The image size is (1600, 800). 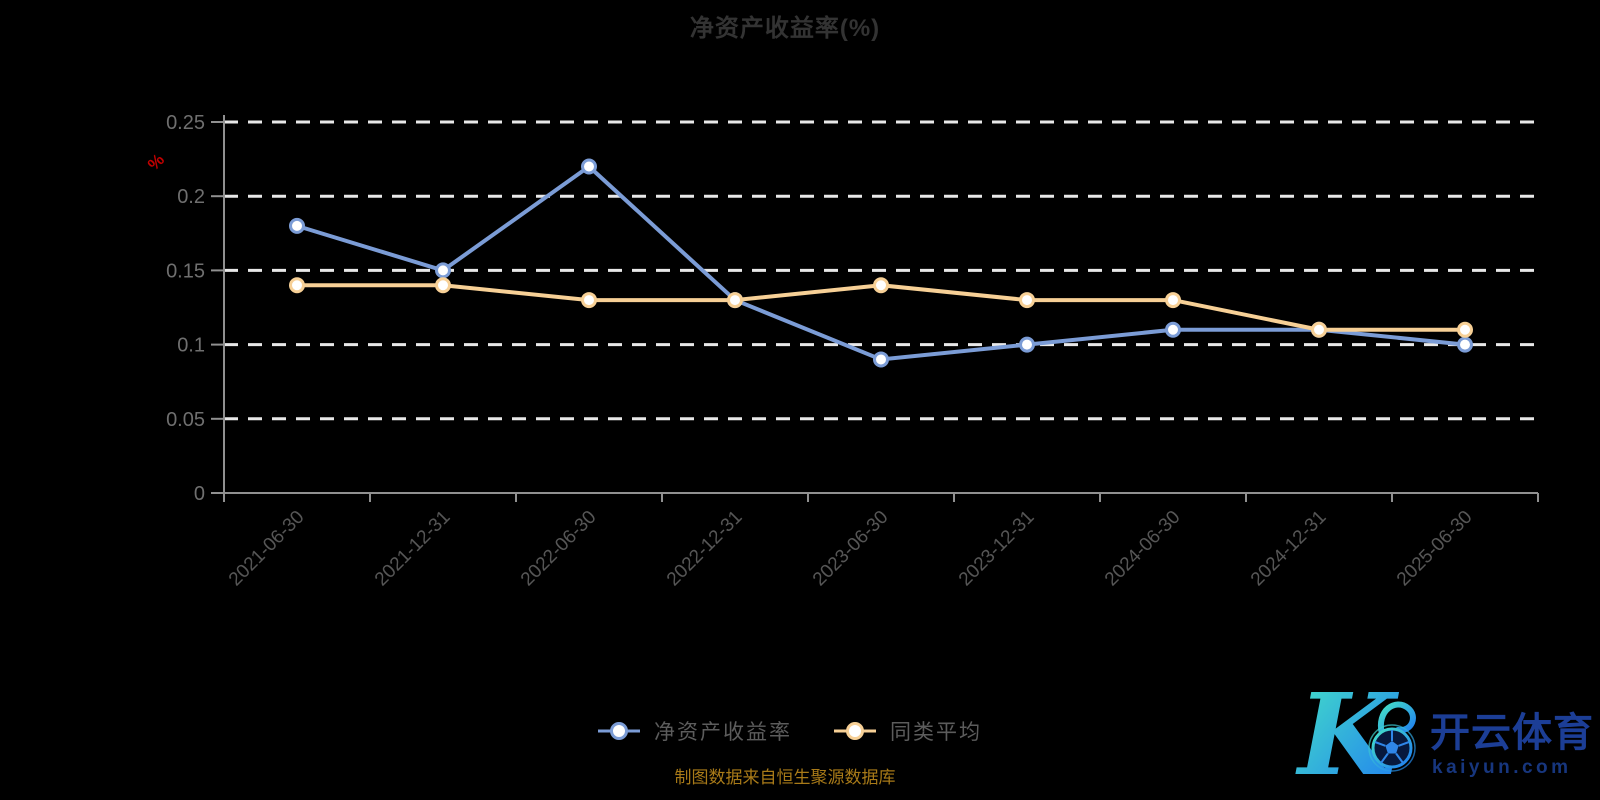 I want to click on chart-title: 净资产收益率(%), so click(x=785, y=28).